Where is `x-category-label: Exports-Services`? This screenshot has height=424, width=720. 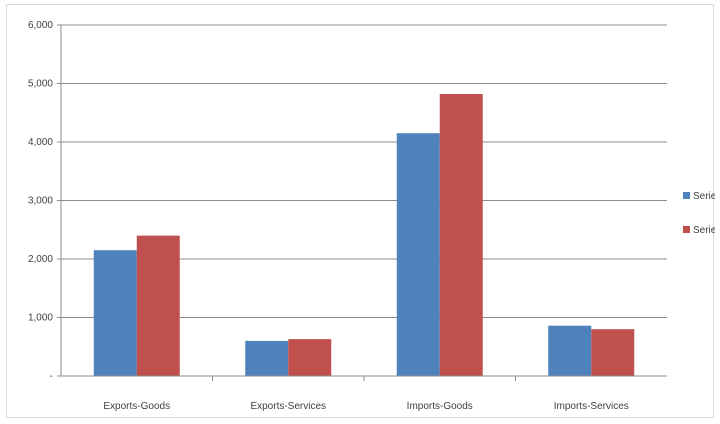
x-category-label: Exports-Services is located at coordinates (288, 406).